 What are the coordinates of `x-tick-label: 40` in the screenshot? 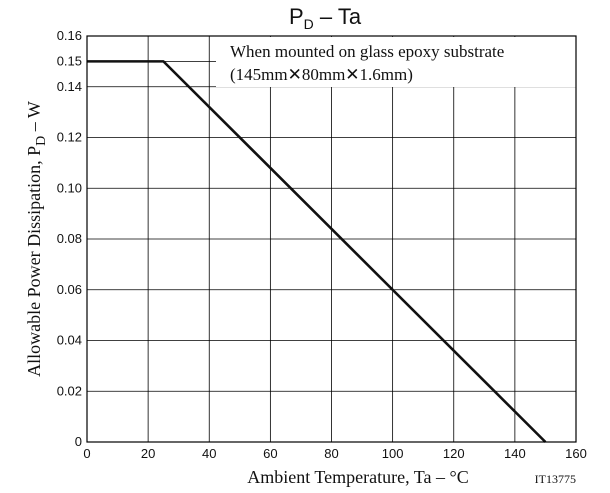 It's located at (209, 453).